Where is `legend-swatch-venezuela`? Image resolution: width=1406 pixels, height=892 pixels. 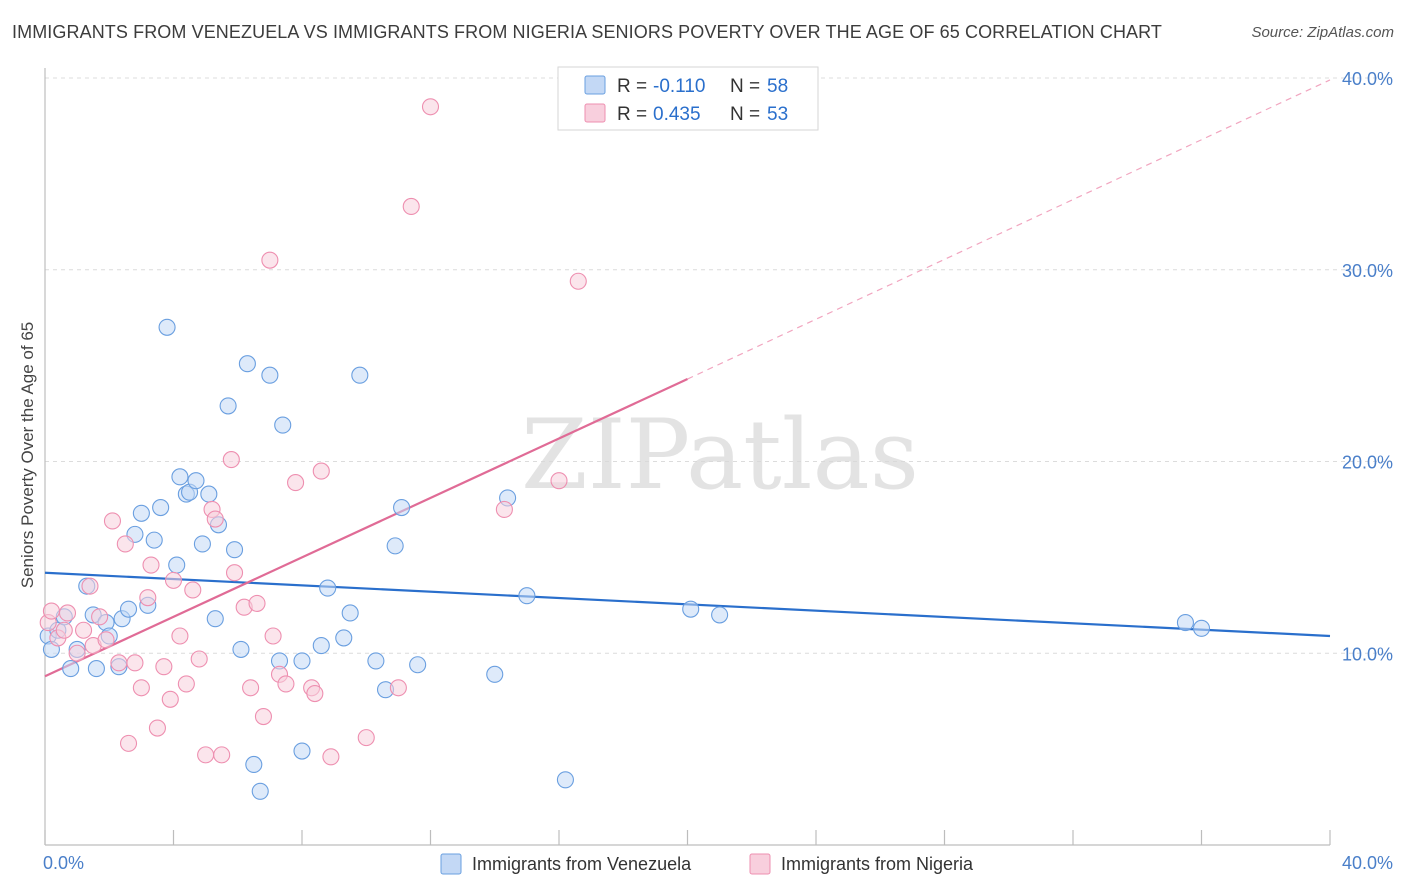 legend-swatch-venezuela is located at coordinates (595, 85).